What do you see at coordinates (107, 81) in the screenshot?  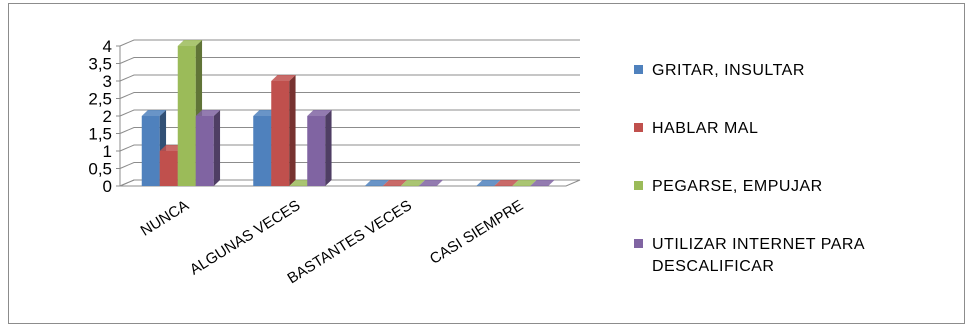 I see `y-tick-label: 3` at bounding box center [107, 81].